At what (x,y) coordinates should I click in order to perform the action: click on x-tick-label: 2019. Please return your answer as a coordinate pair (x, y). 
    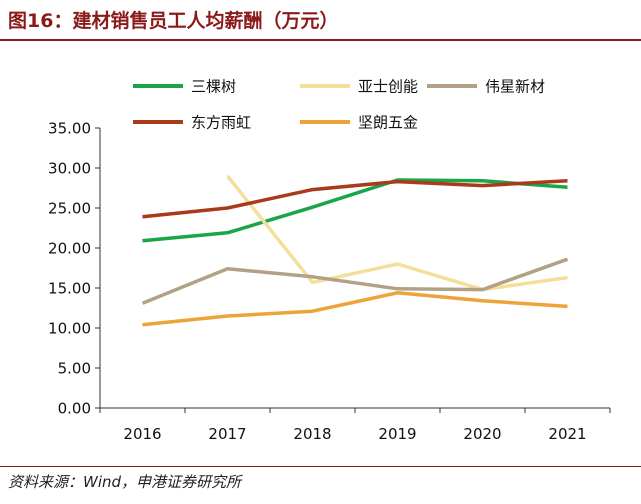
    Looking at the image, I should click on (397, 434).